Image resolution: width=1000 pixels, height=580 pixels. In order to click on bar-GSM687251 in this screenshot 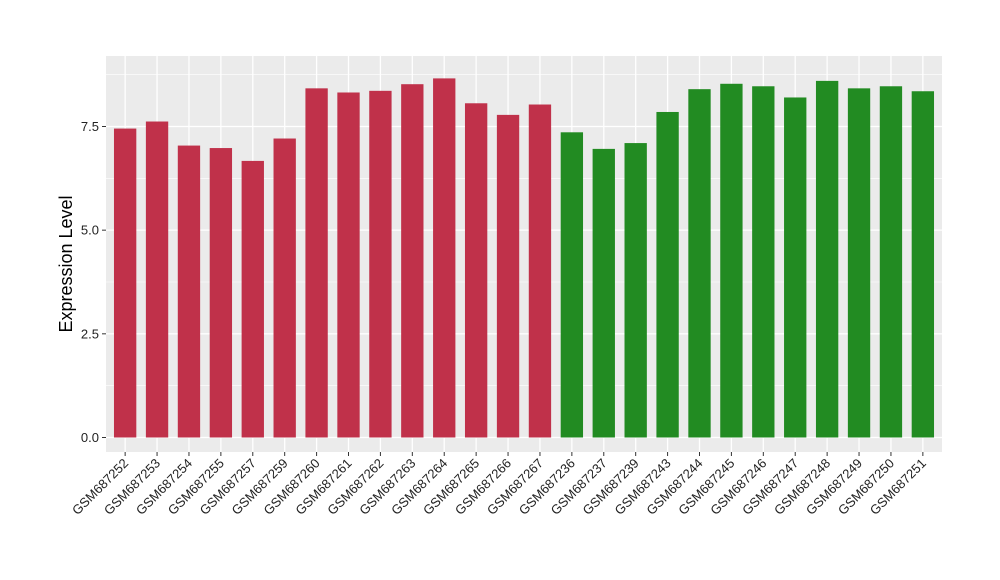, I will do `click(923, 264)`.